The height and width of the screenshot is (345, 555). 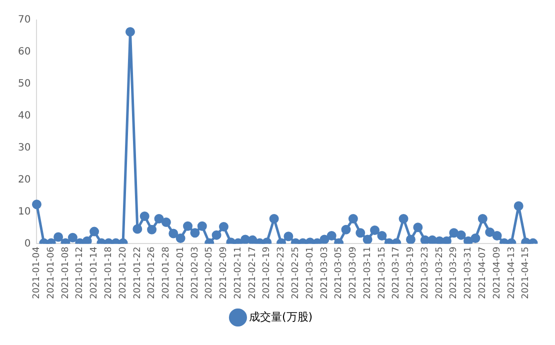 What do you see at coordinates (367, 273) in the screenshot?
I see `x-tick-label: 2021-03-11` at bounding box center [367, 273].